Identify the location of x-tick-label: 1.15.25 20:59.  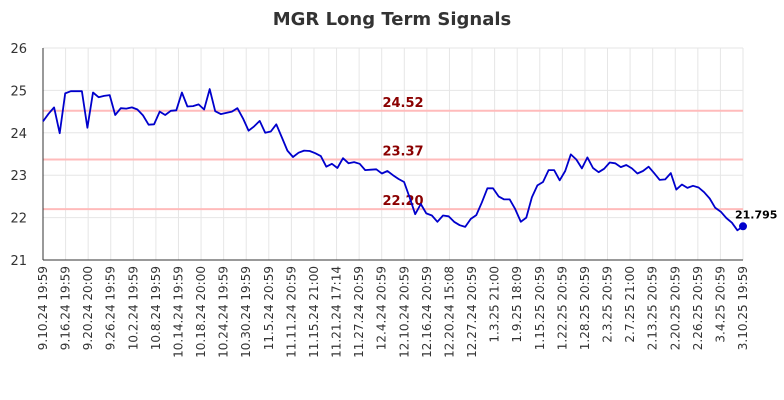
(540, 308).